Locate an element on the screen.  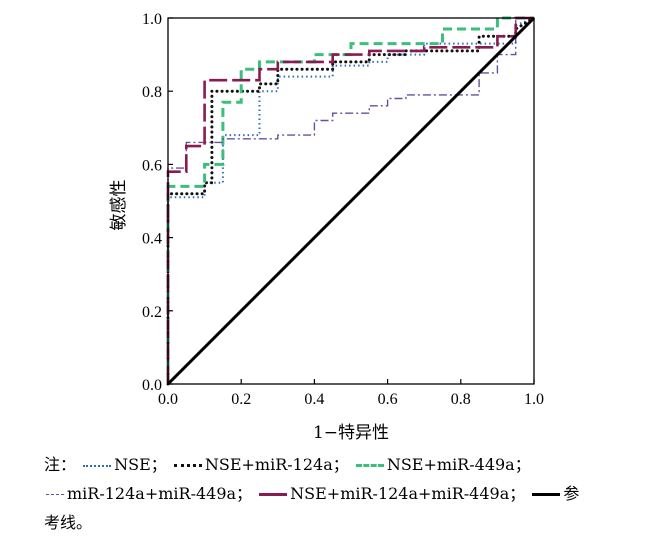
legend-label-reference-part2: 考线。 is located at coordinates (68, 522).